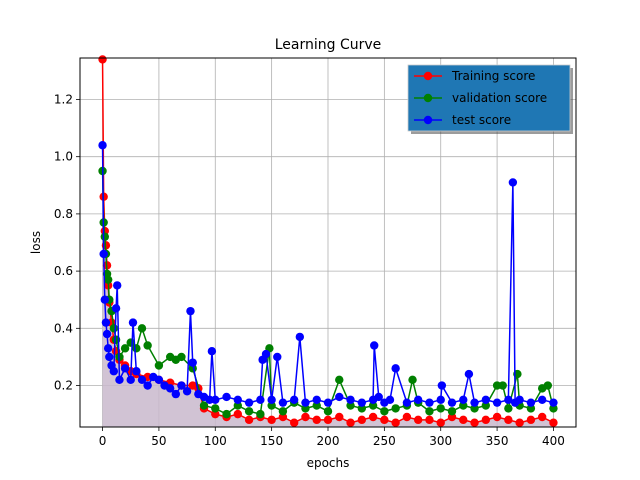 Image resolution: width=640 pixels, height=480 pixels. Describe the element at coordinates (63, 157) in the screenshot. I see `y-tick-label: 1.0` at that location.